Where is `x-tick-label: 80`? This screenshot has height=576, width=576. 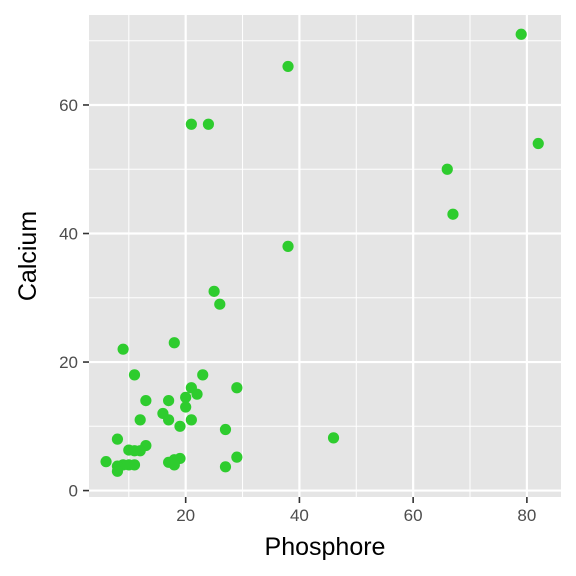
x-tick-label: 80 is located at coordinates (526, 515).